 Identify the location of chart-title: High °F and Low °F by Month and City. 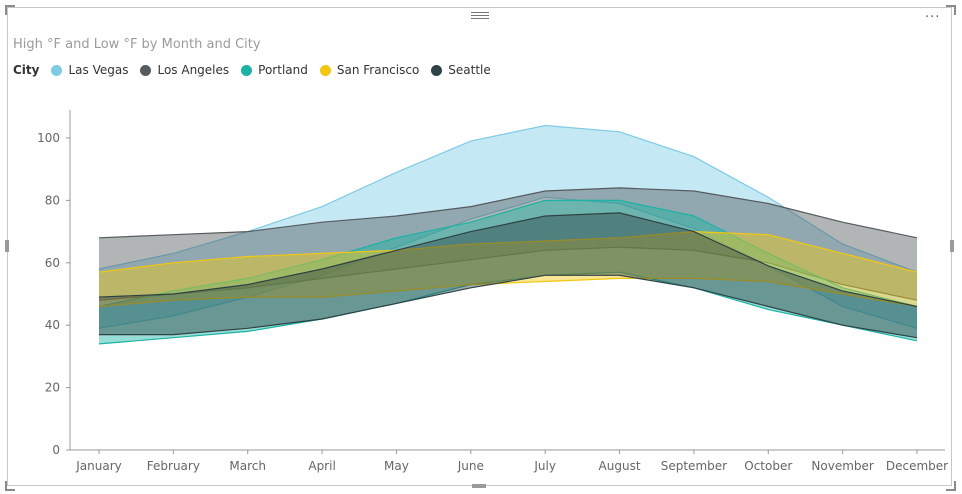
(137, 44).